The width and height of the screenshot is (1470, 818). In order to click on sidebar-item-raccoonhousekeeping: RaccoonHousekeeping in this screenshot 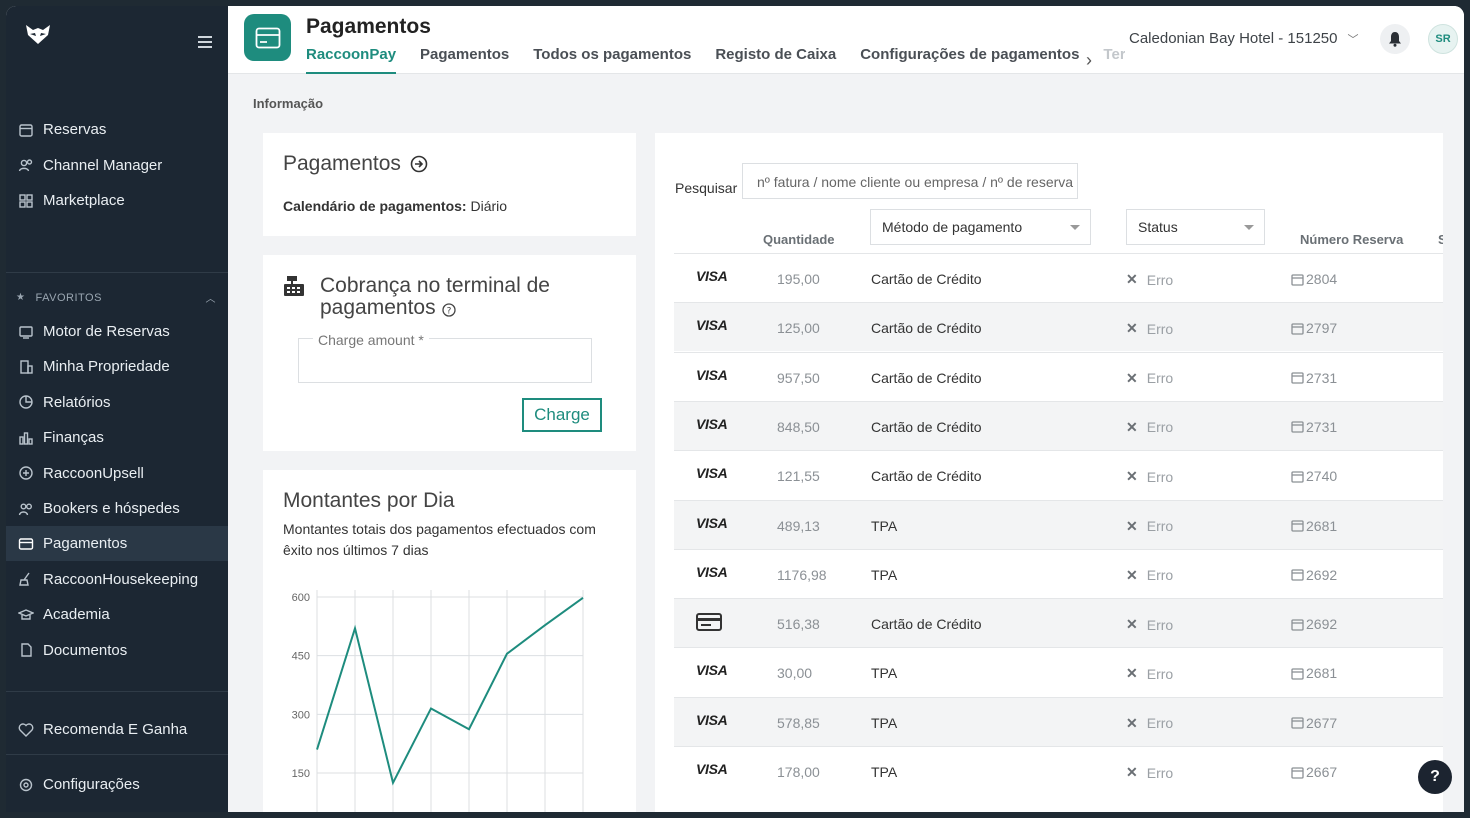, I will do `click(117, 579)`.